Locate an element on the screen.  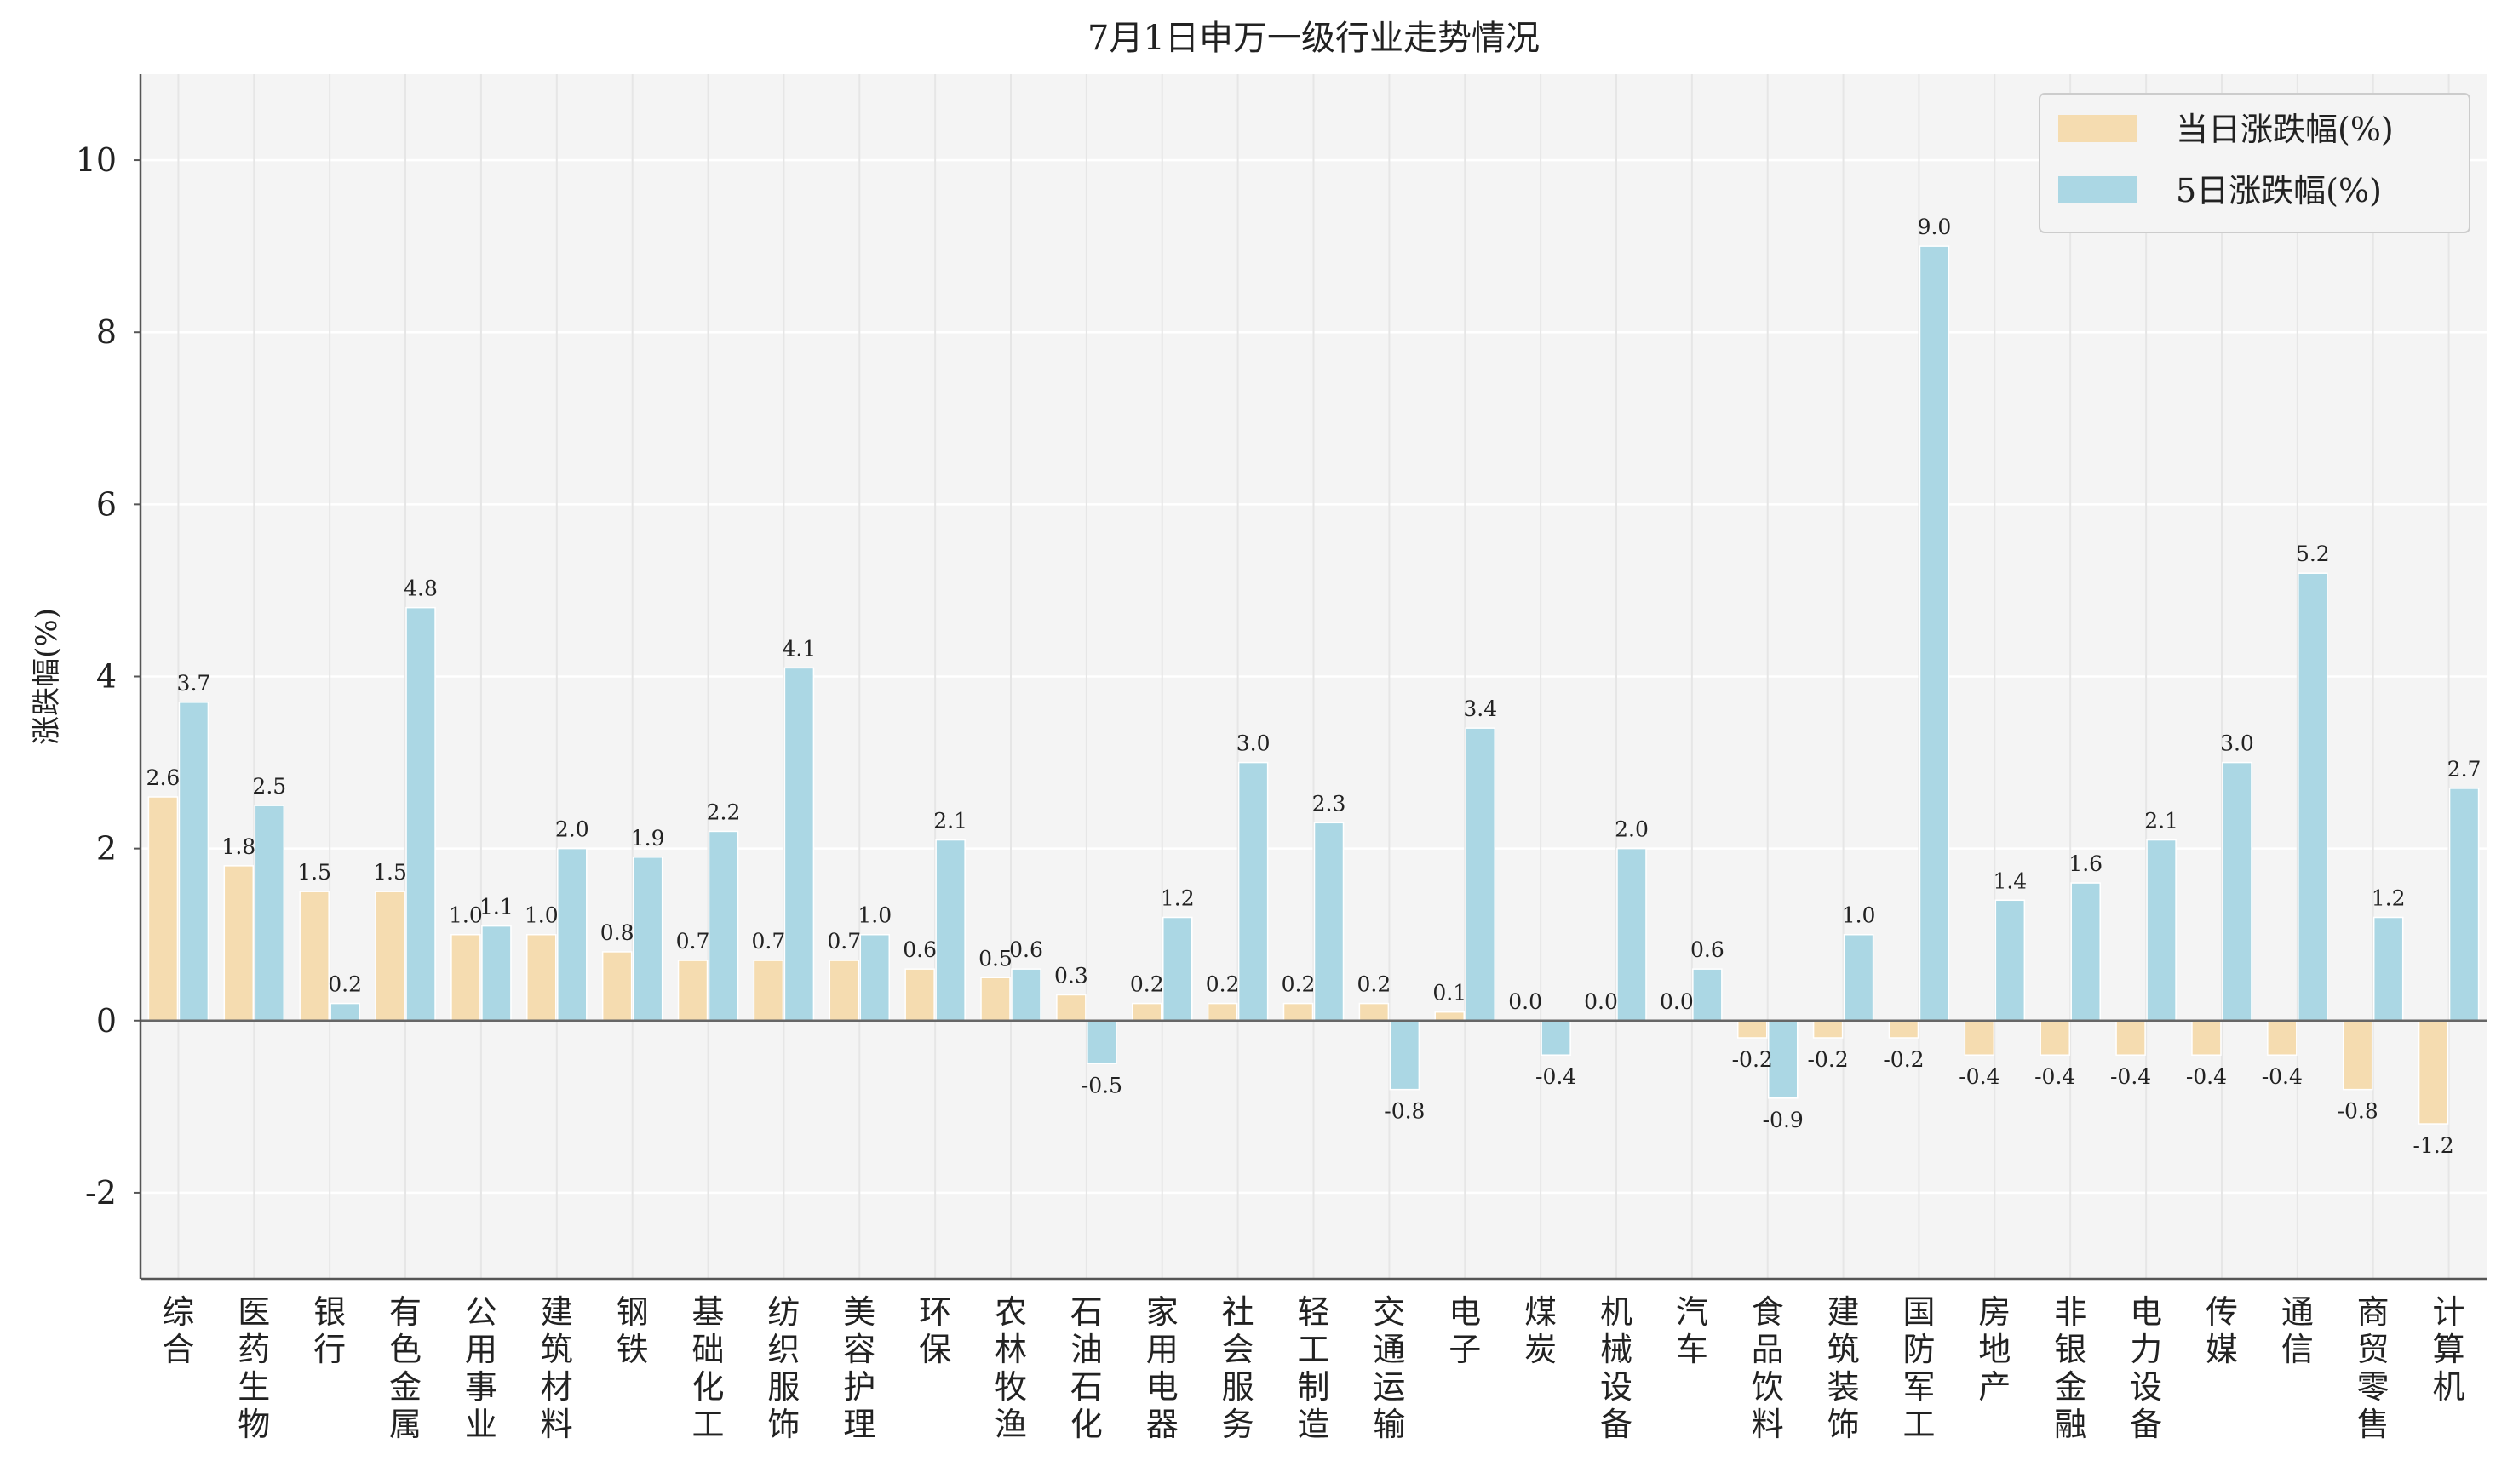
y-tick-label: 8 is located at coordinates (106, 332).